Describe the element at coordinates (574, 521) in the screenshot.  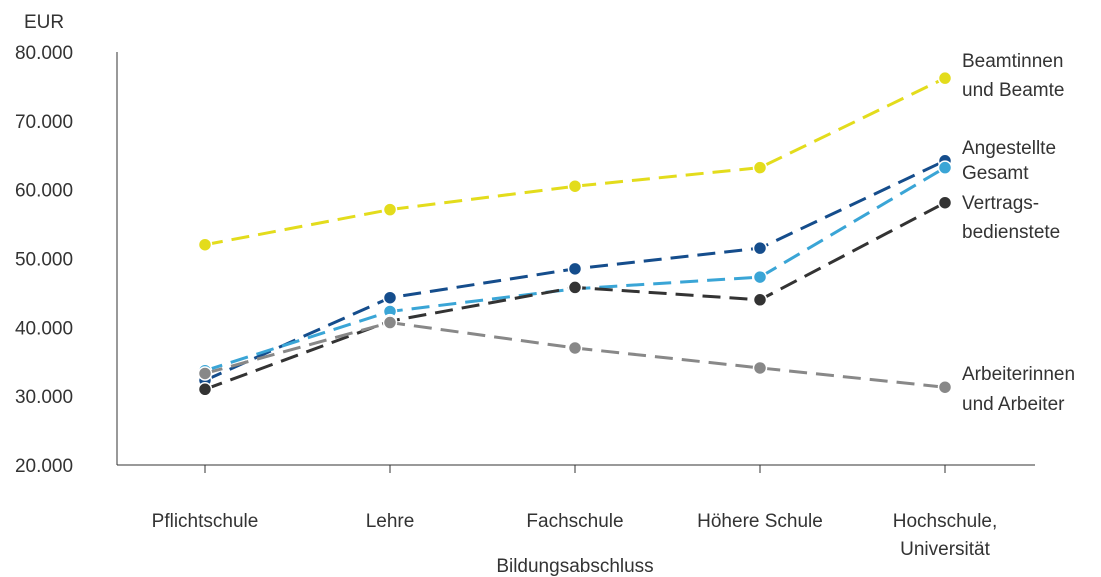
I see `x-tick-label: Fachschule` at that location.